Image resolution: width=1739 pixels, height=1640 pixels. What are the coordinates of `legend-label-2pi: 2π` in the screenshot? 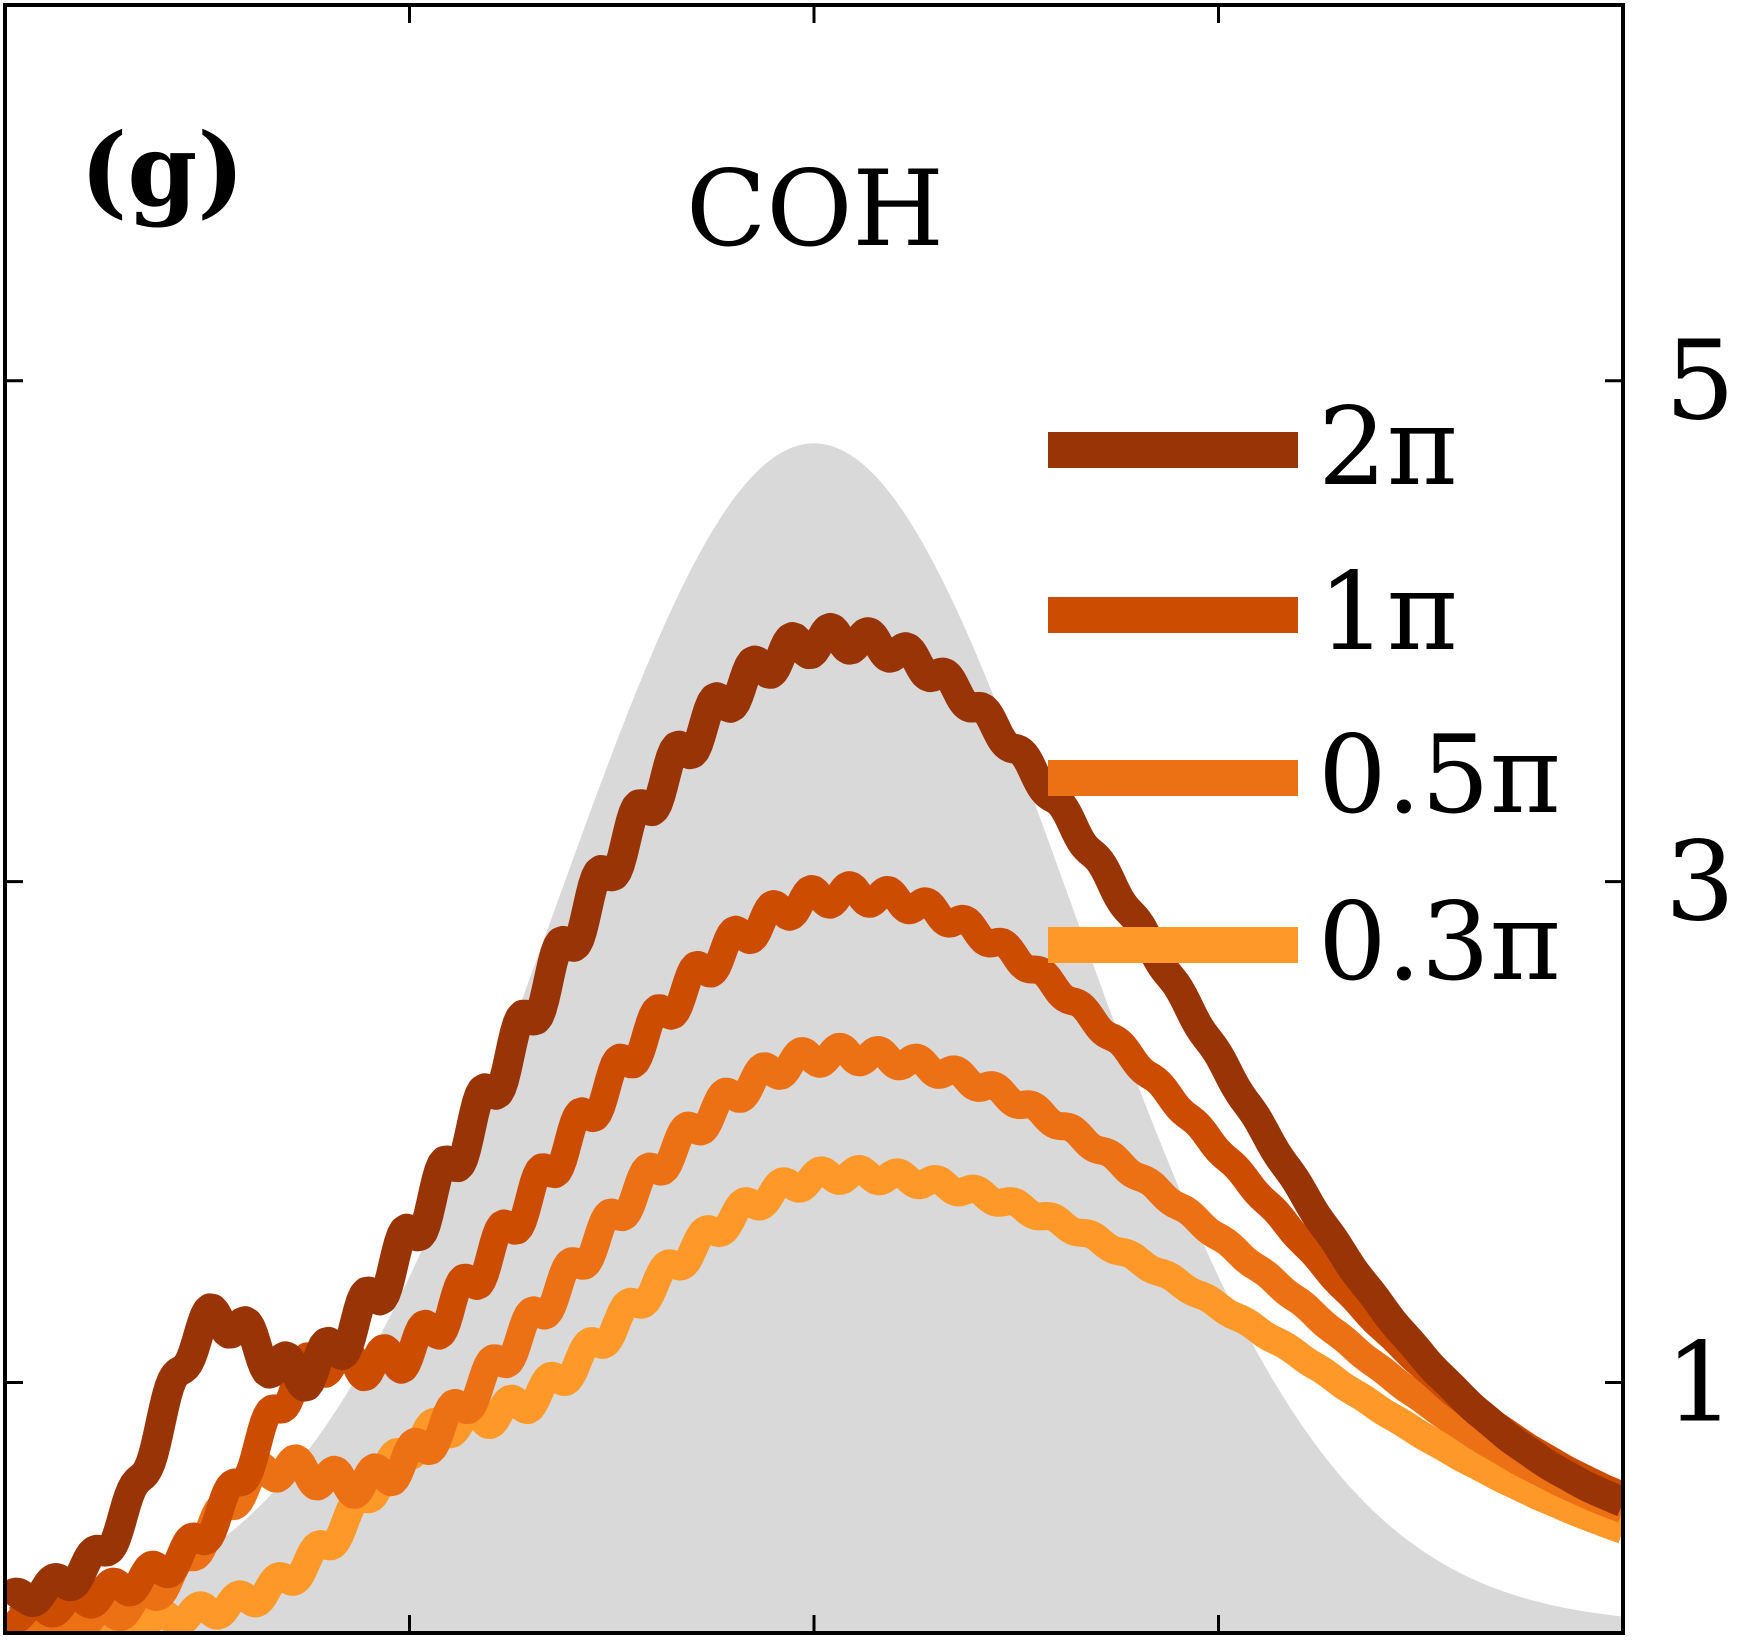 It's located at (1388, 447).